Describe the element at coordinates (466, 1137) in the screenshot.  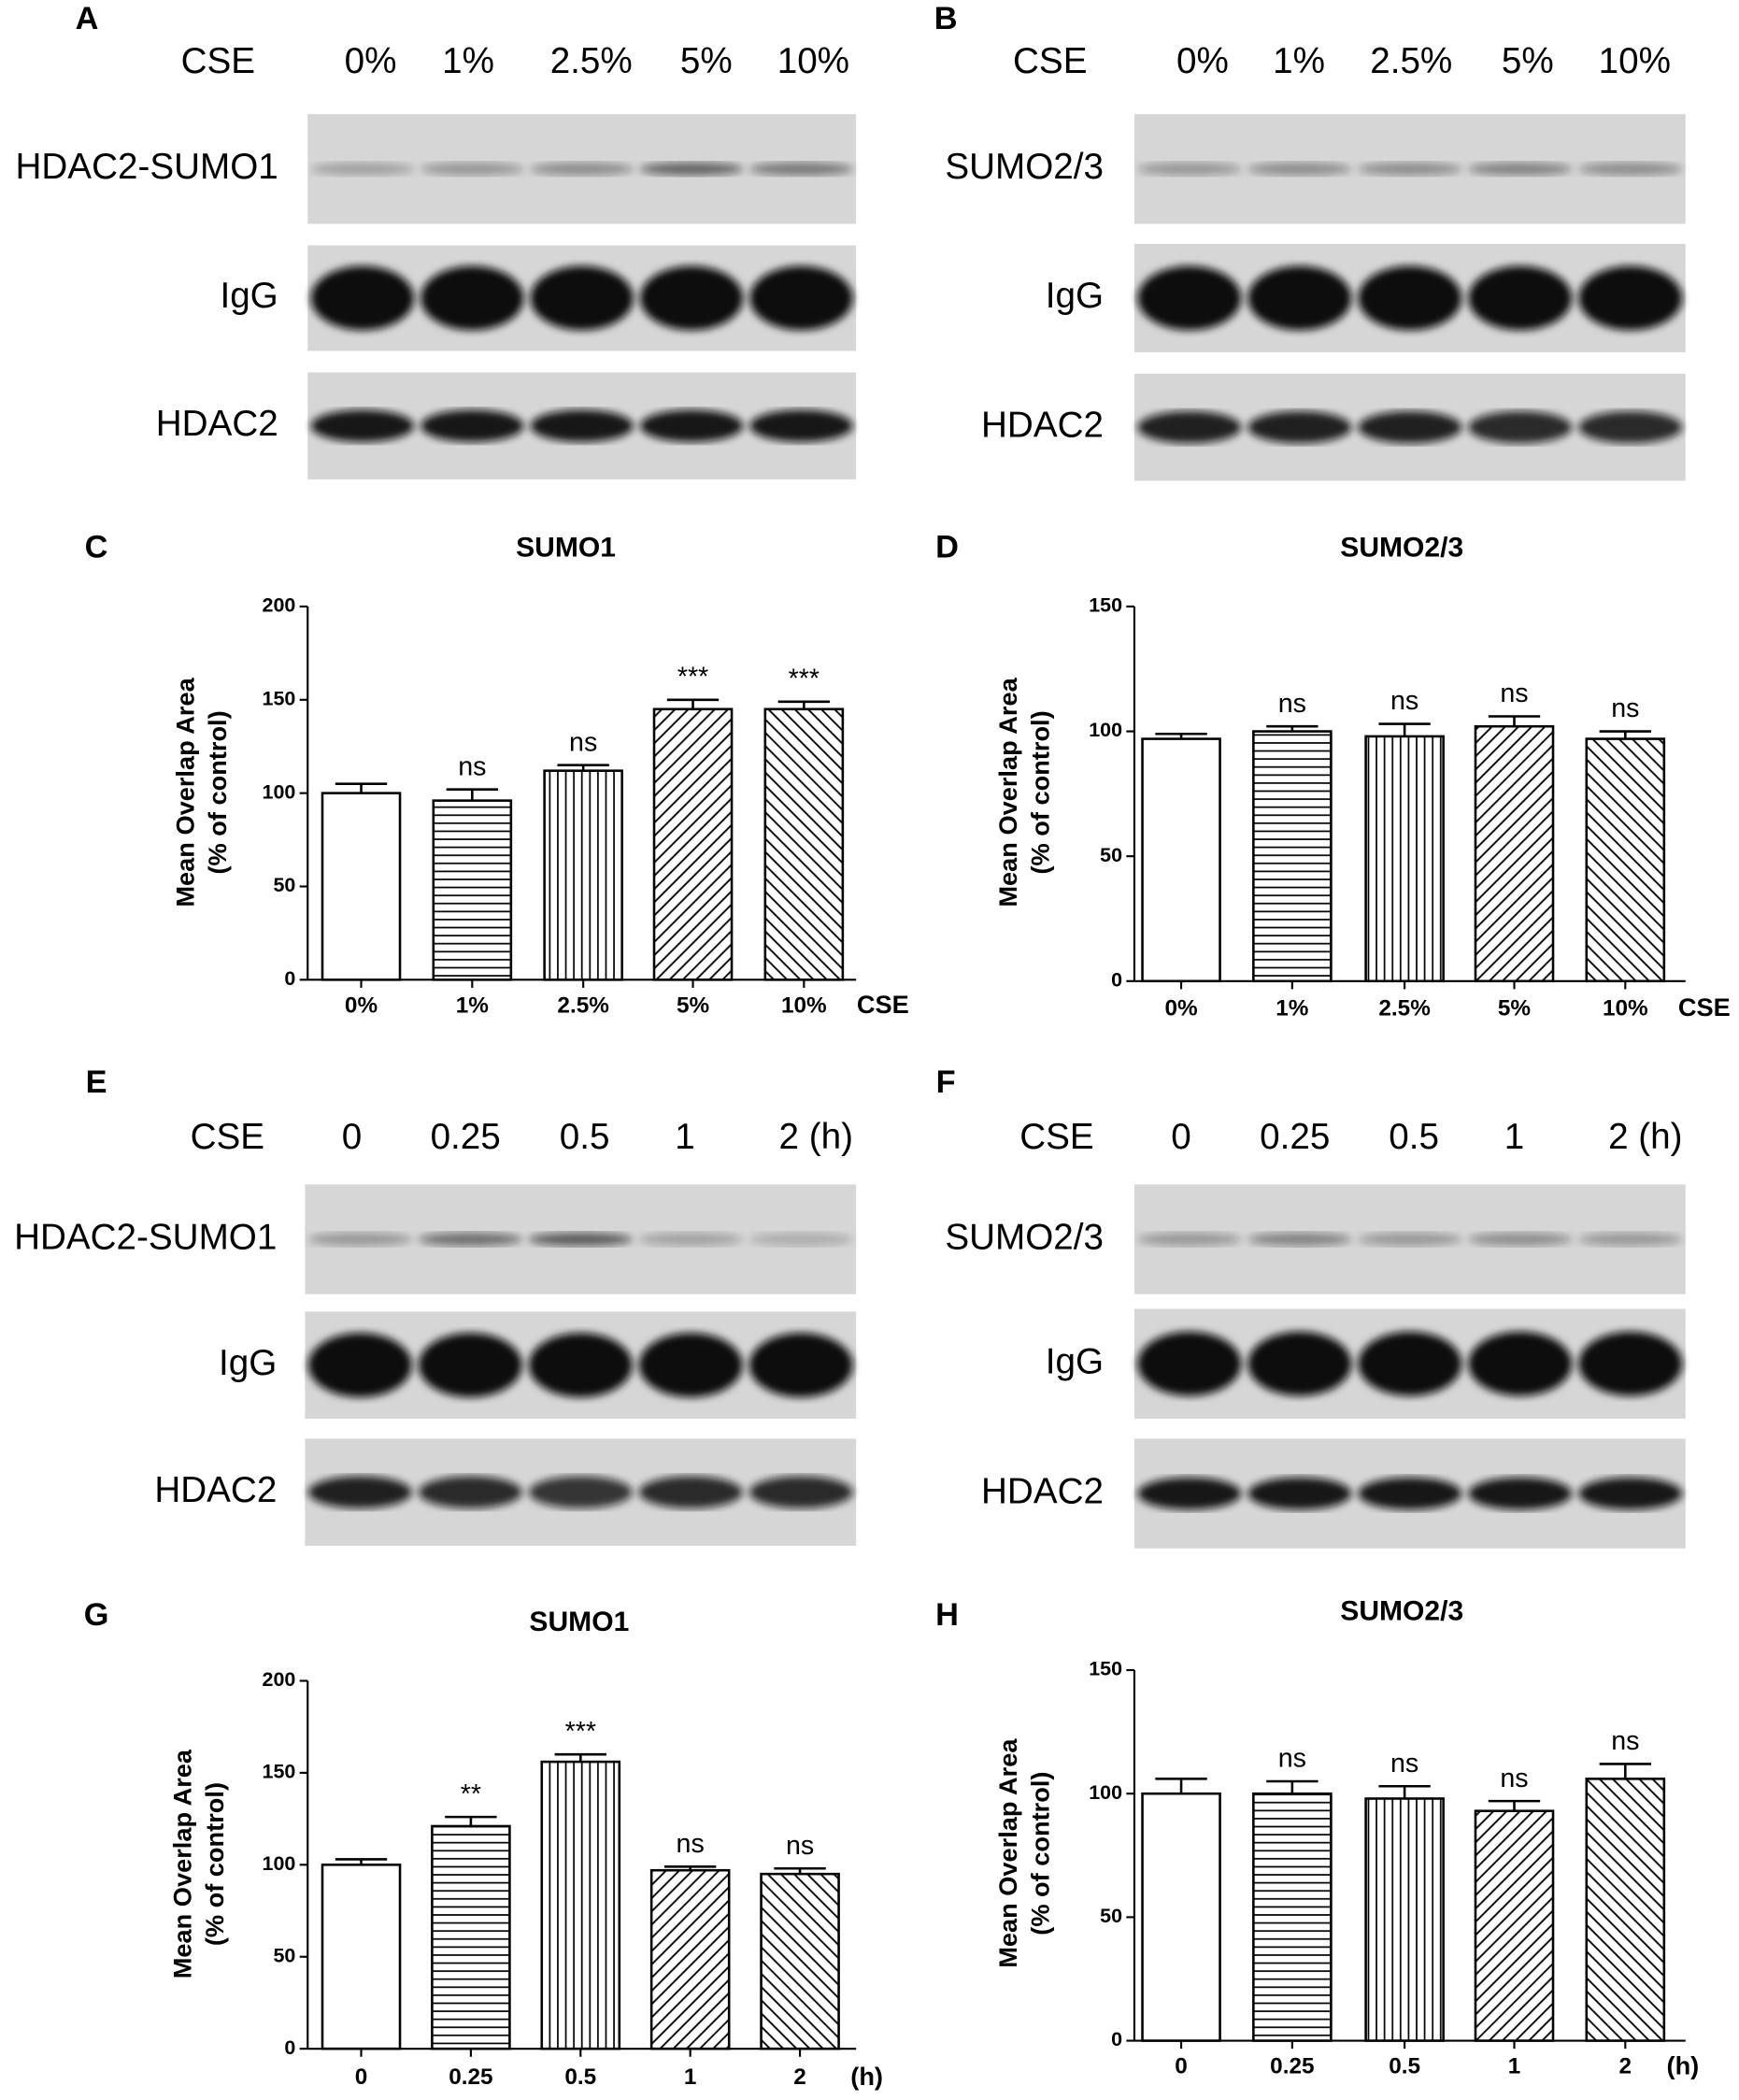
I see `lane-label: 0.25` at that location.